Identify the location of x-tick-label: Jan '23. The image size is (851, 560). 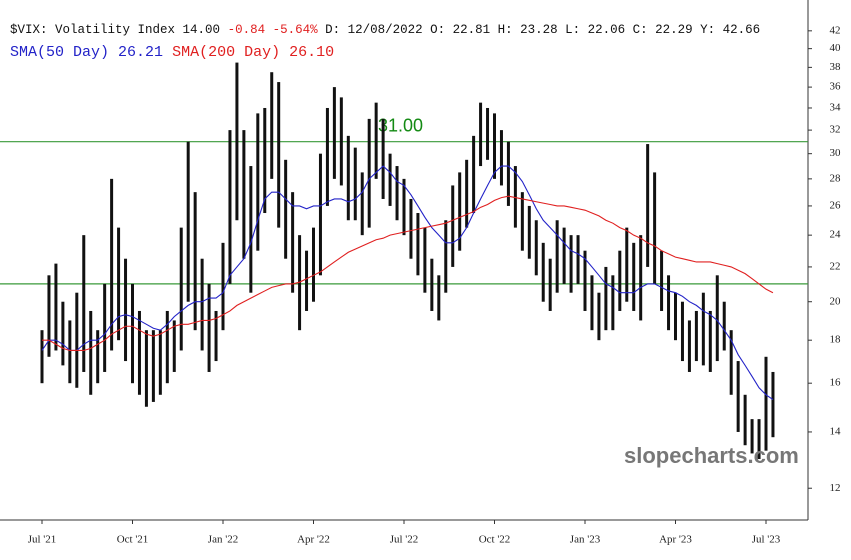
(585, 540).